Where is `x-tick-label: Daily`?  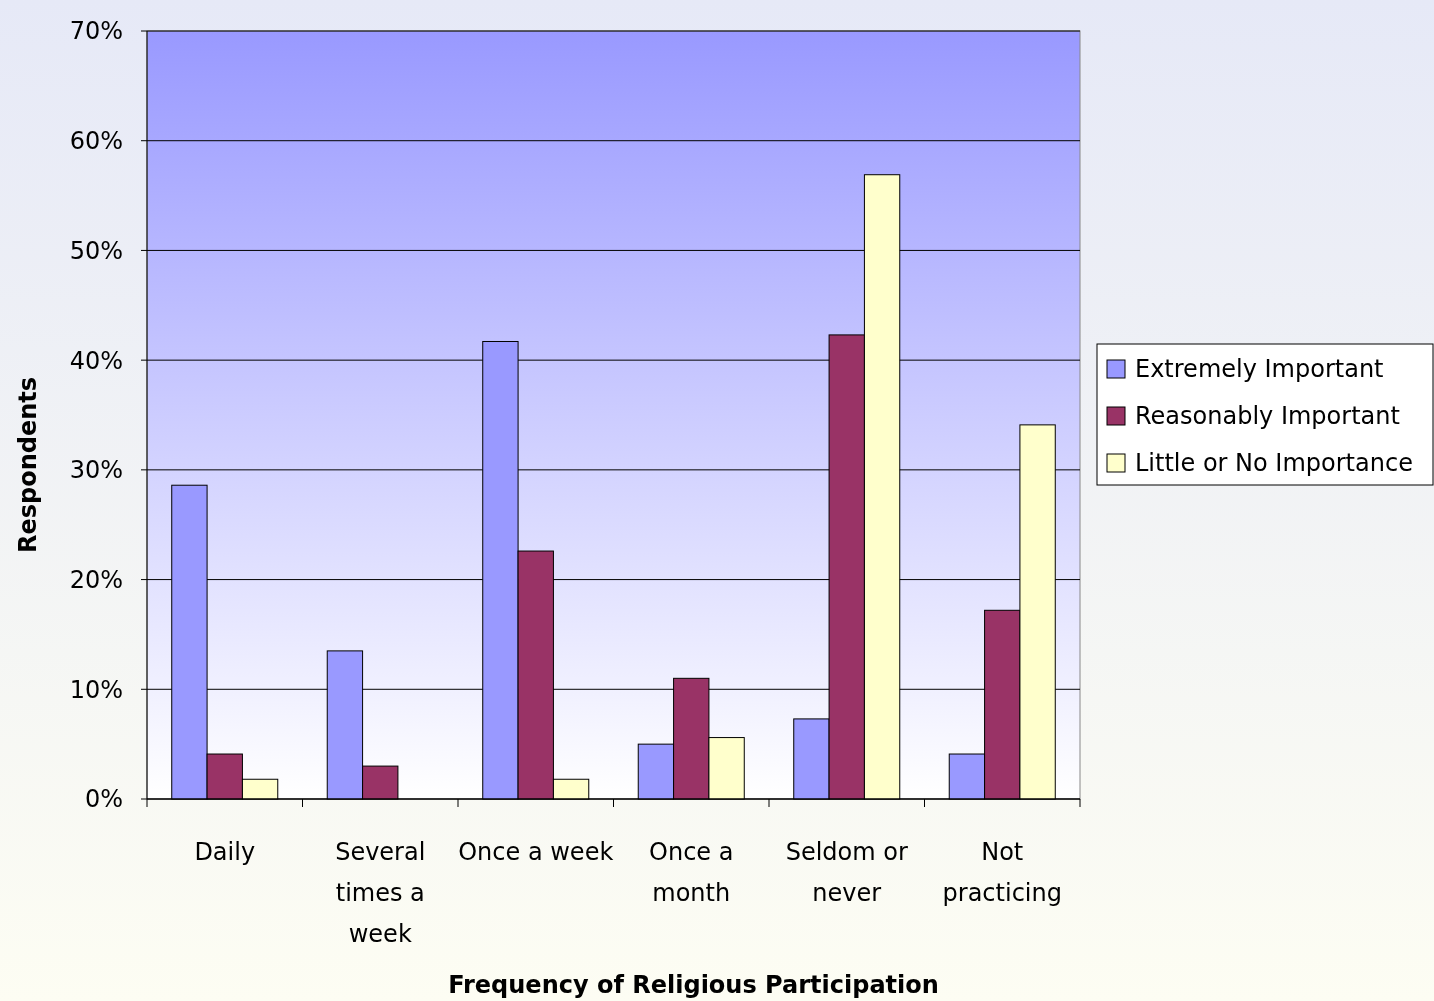
x-tick-label: Daily is located at coordinates (225, 852).